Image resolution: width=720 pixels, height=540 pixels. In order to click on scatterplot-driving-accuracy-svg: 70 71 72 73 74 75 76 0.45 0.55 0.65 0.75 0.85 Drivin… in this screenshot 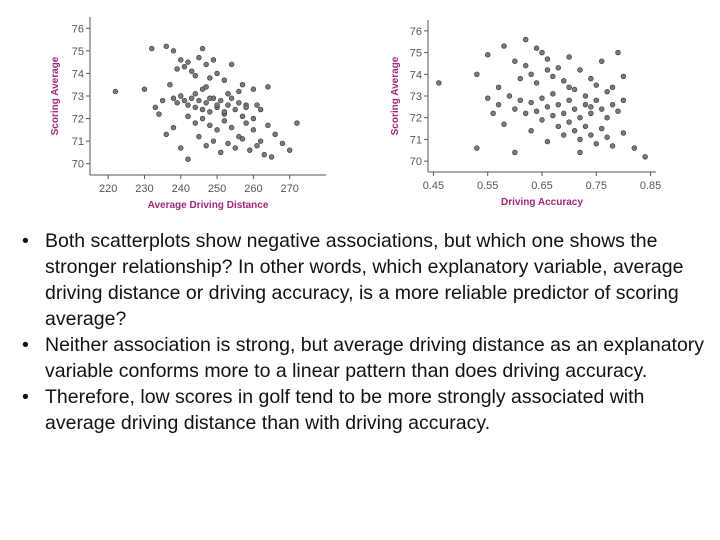, I will do `click(525, 114)`.